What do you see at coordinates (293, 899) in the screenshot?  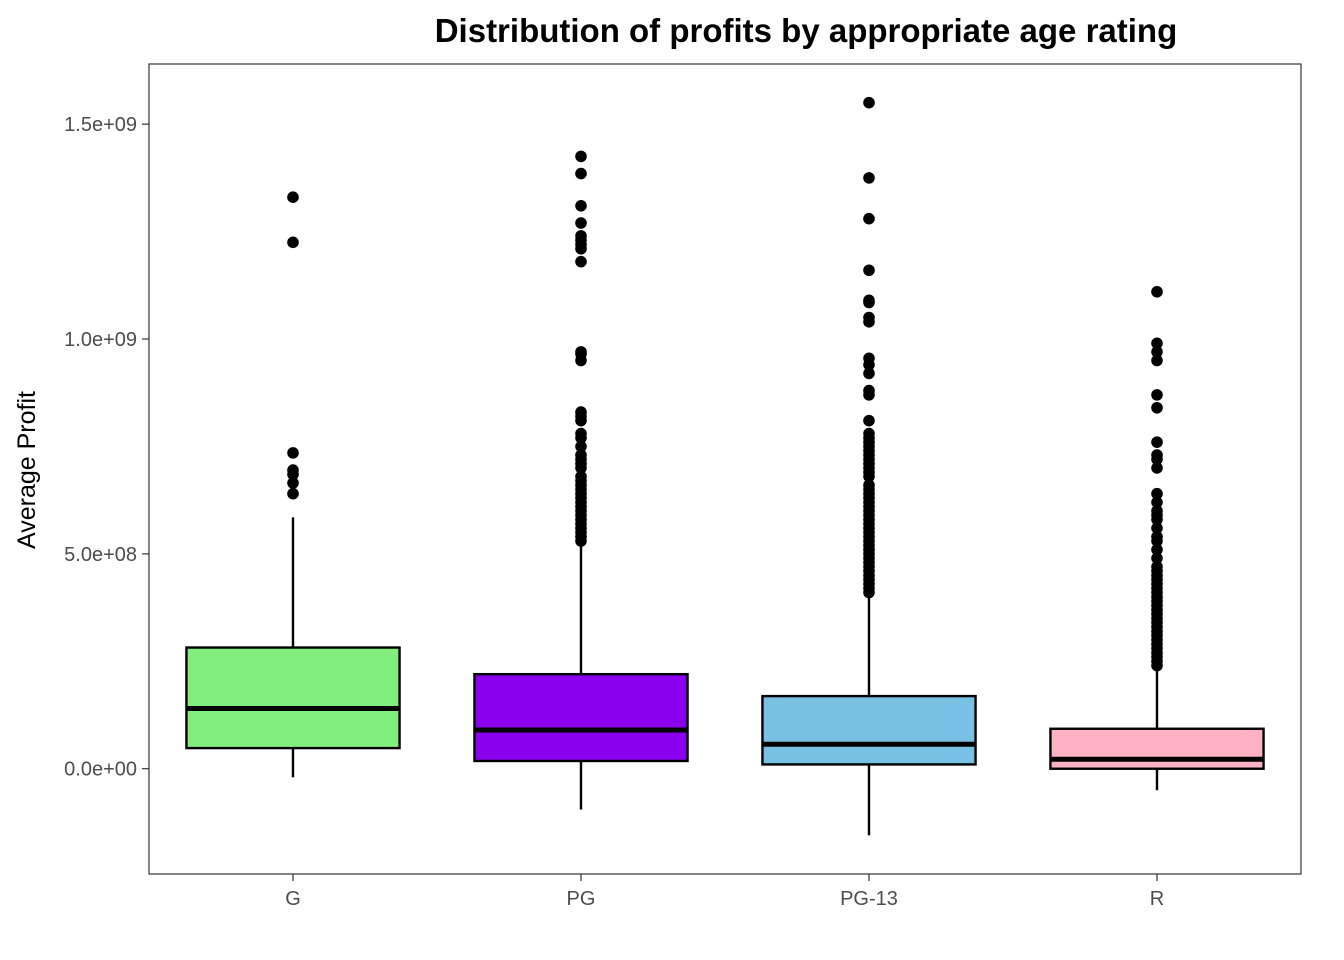 I see `x-tick-label: G` at bounding box center [293, 899].